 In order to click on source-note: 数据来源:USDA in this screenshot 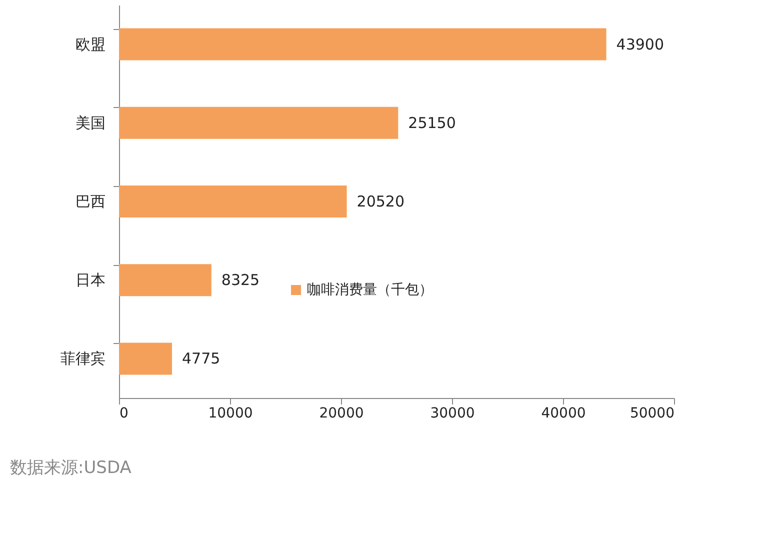, I will do `click(71, 468)`.